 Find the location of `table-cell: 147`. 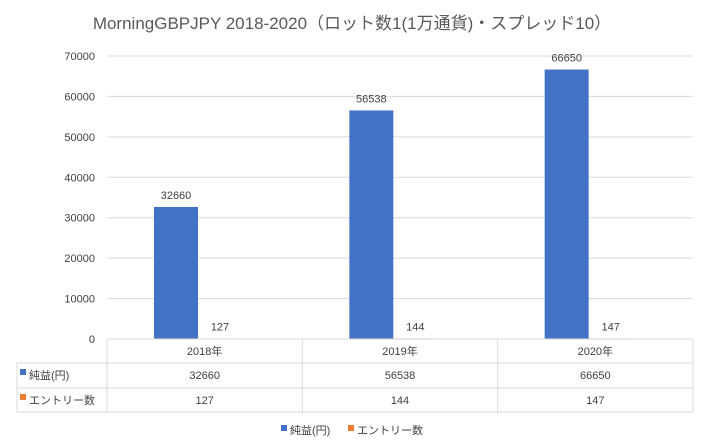

table-cell: 147 is located at coordinates (595, 401).